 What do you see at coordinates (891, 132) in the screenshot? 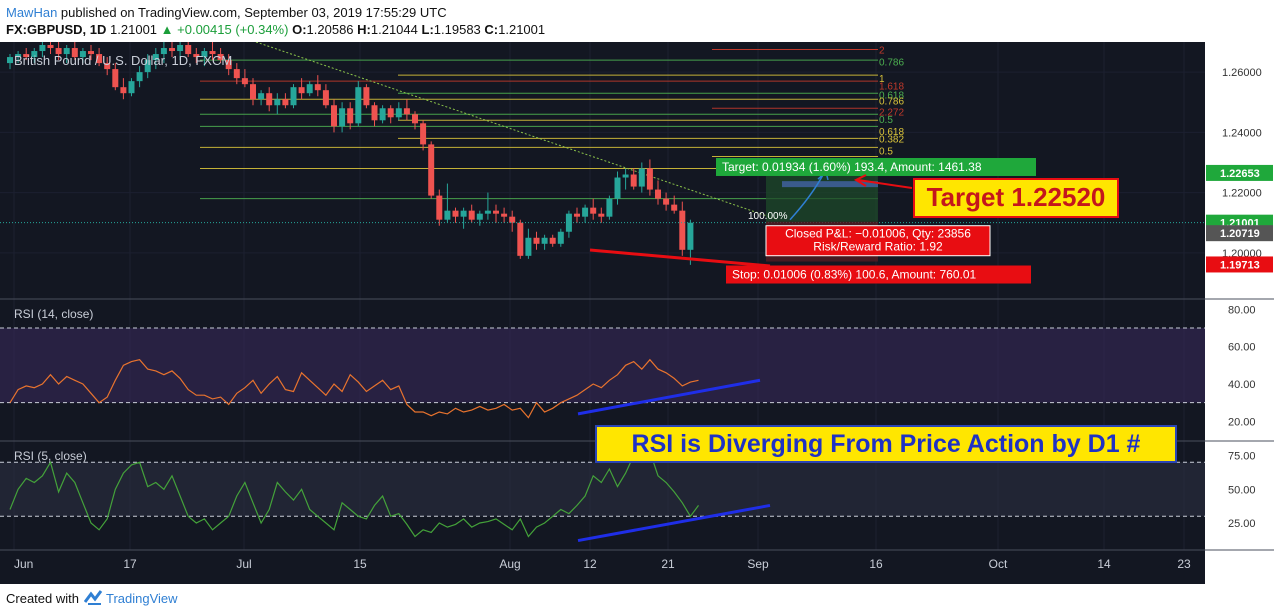
I see `fib-level-label: 0.618` at bounding box center [891, 132].